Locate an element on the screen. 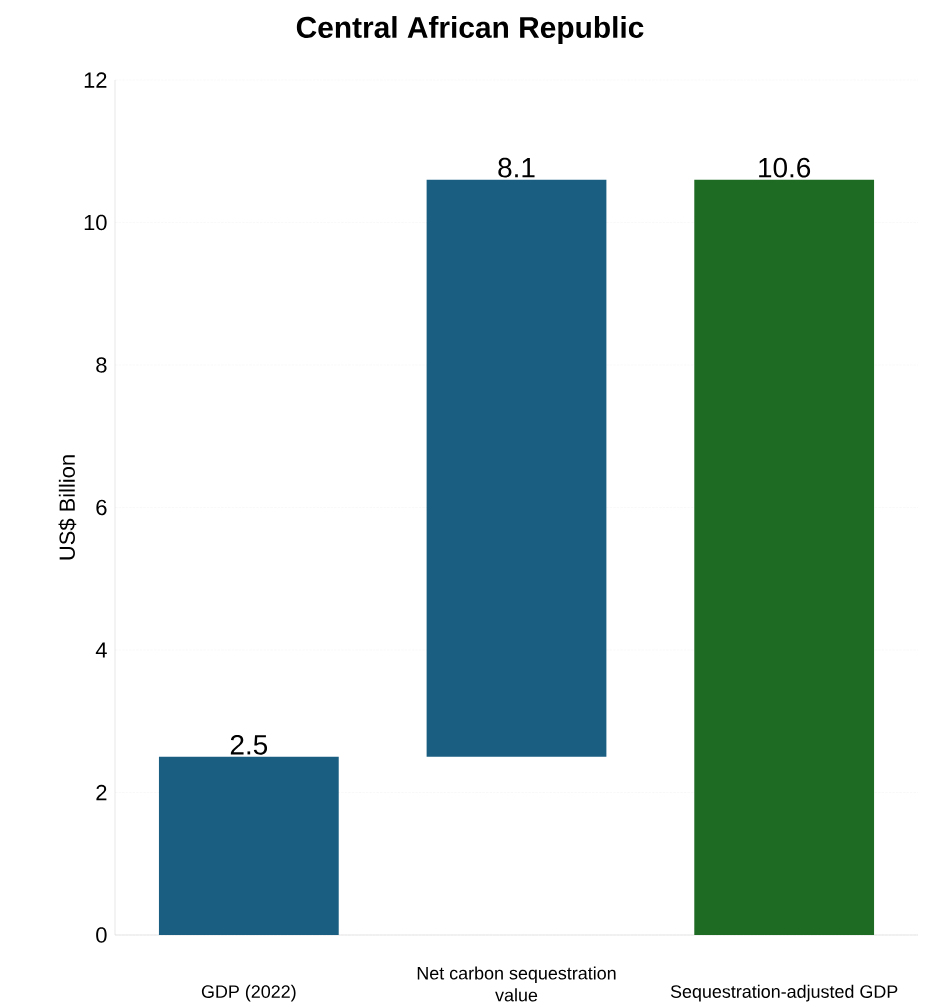 Image resolution: width=940 pixels, height=1008 pixels. x-tick-label: GDP (2022) is located at coordinates (248, 993).